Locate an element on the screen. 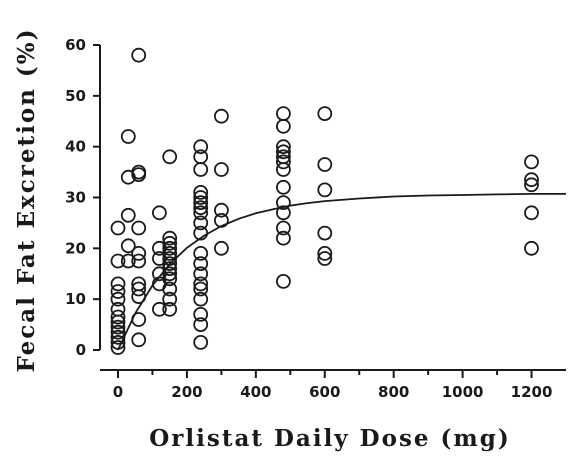 The image size is (573, 458). y-tick-label: 40 is located at coordinates (75, 147).